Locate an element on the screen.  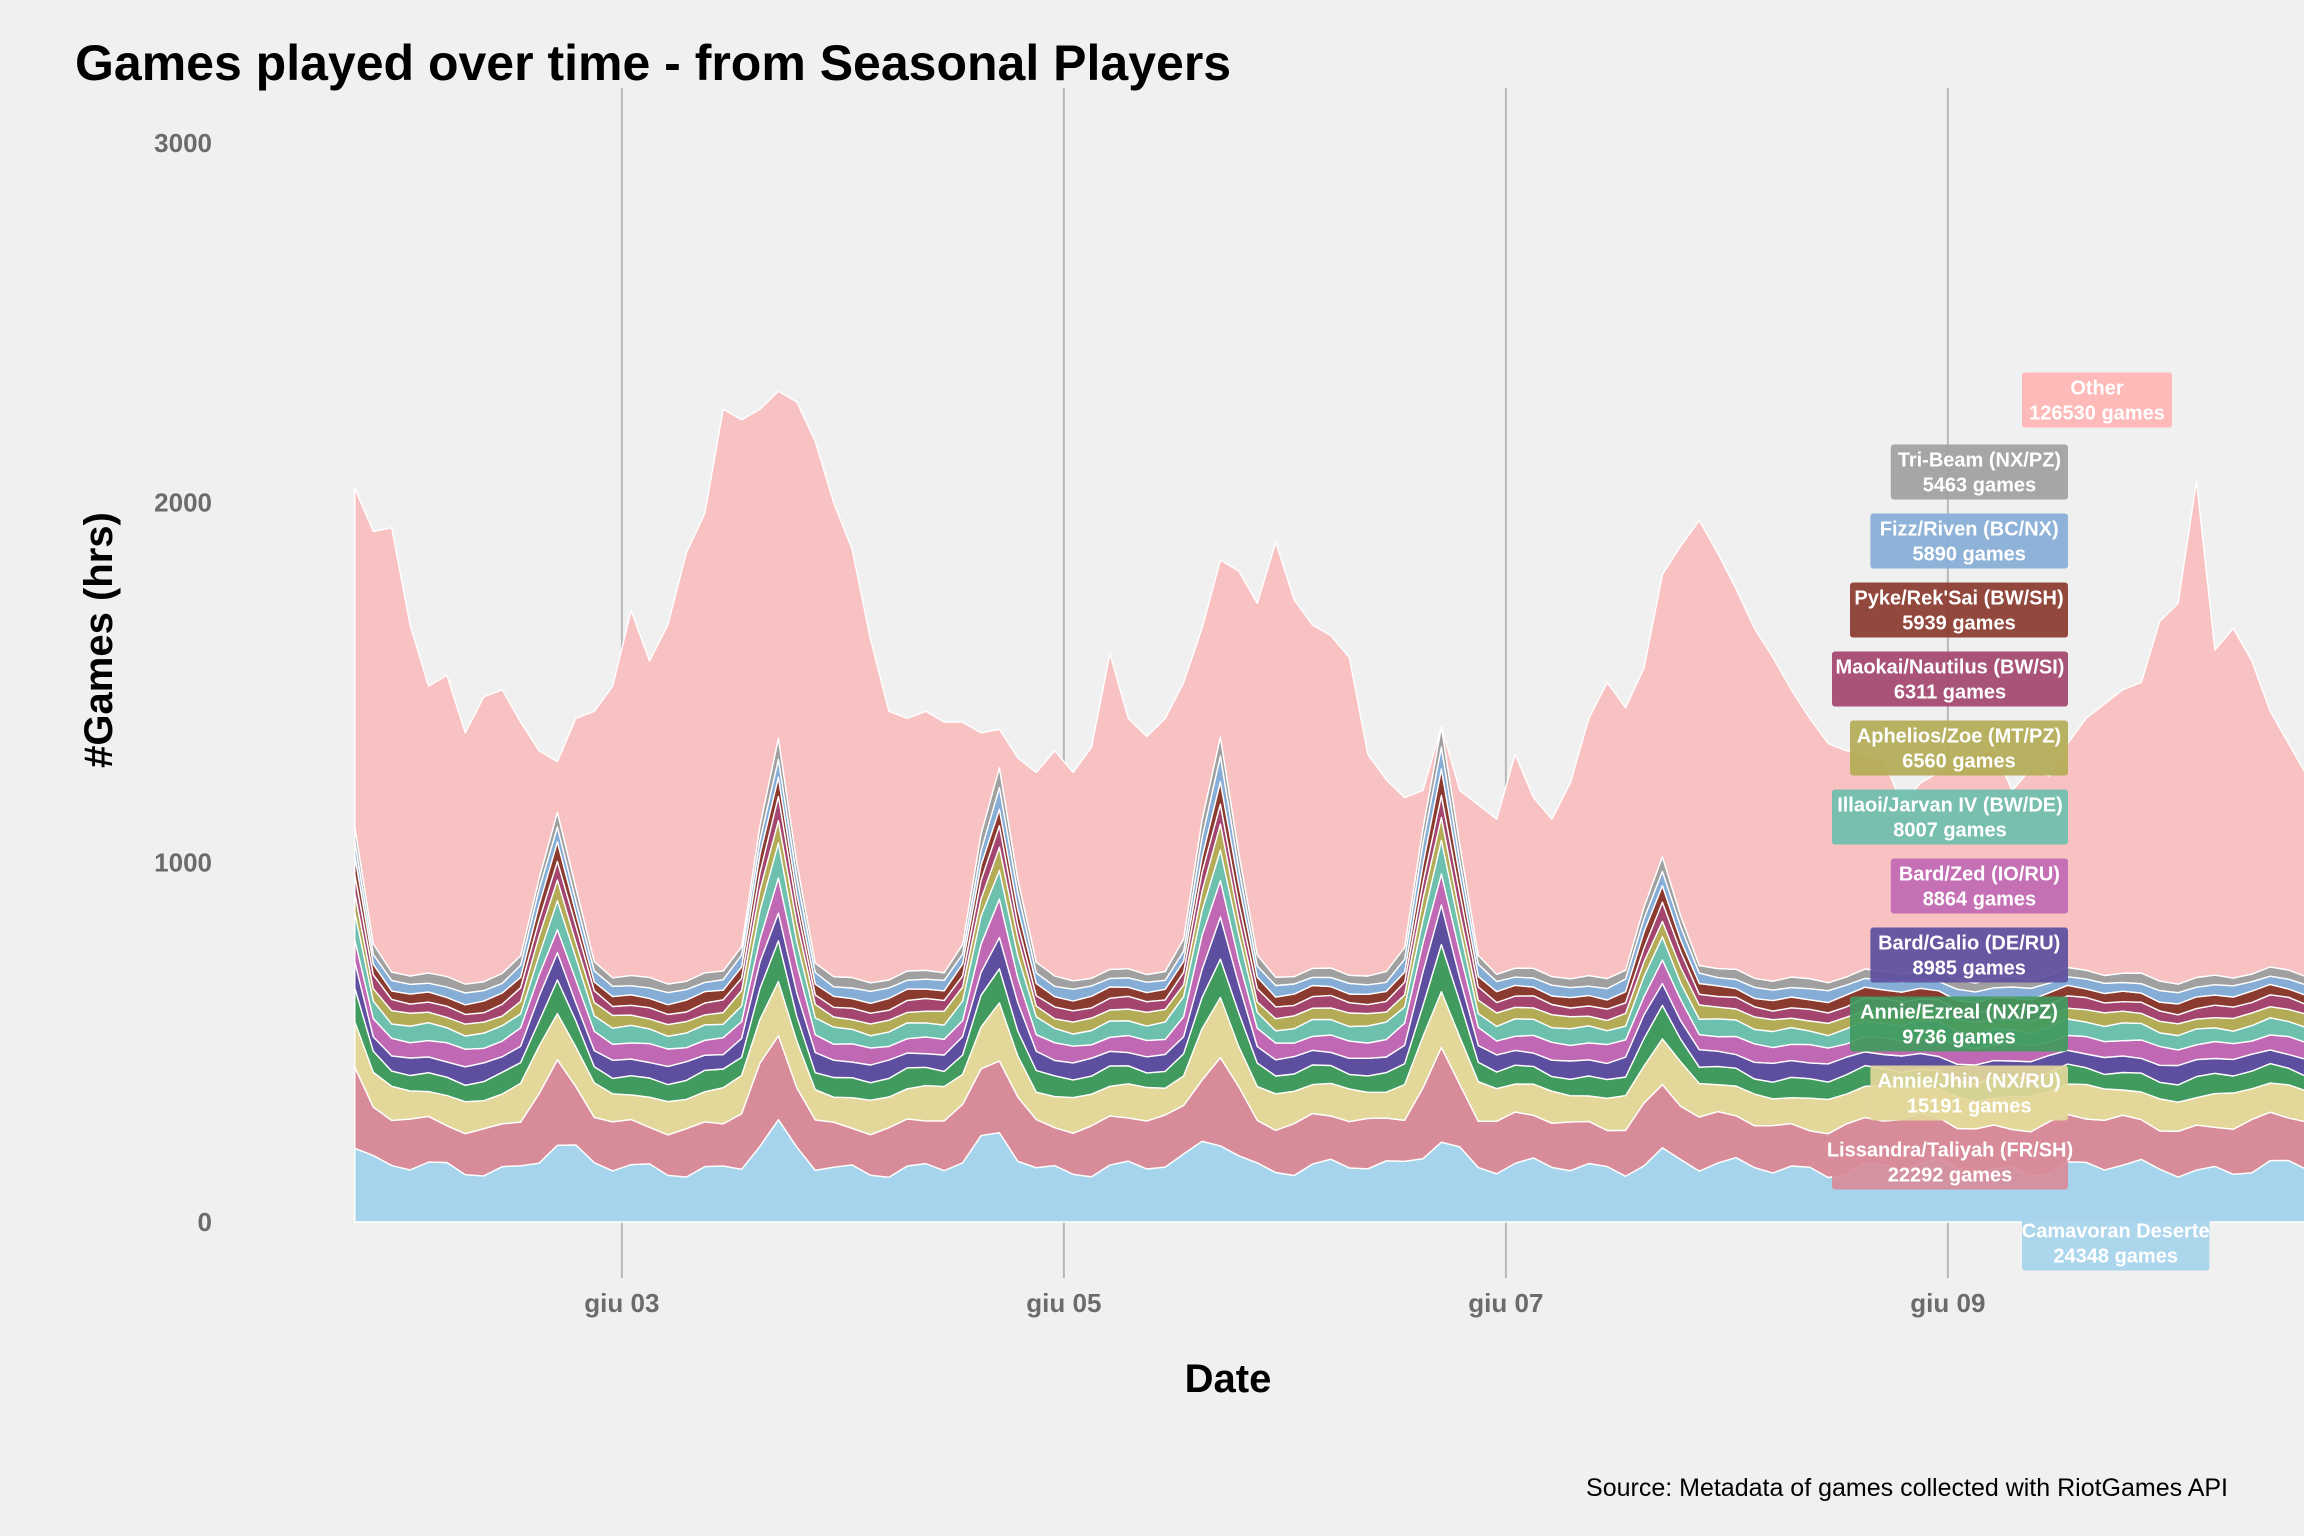
series-label-pyke-rek-sai-bw-sh: Pyke/Rek'Sai (BW/SH) 5939 games is located at coordinates (1959, 610).